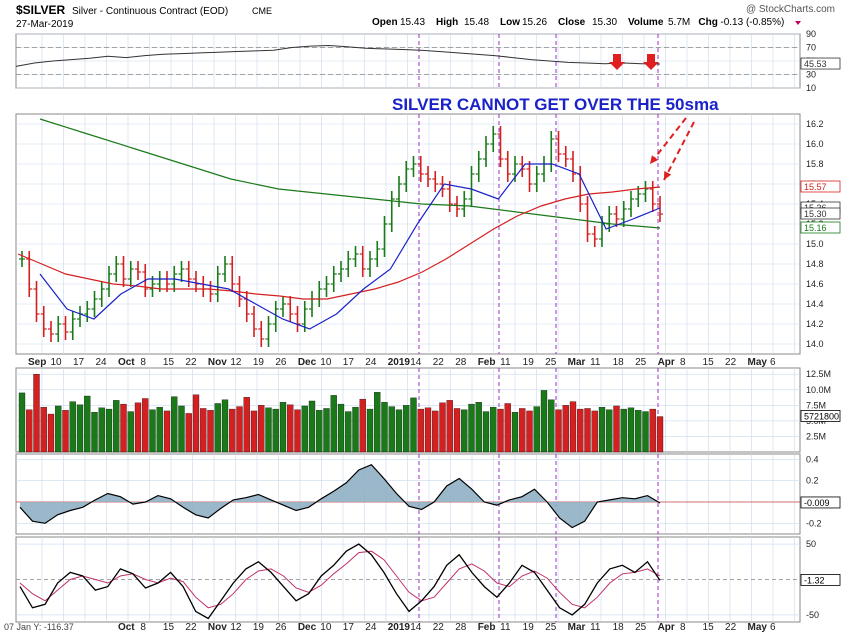  What do you see at coordinates (461, 362) in the screenshot?
I see `x-tick-label: 28` at bounding box center [461, 362].